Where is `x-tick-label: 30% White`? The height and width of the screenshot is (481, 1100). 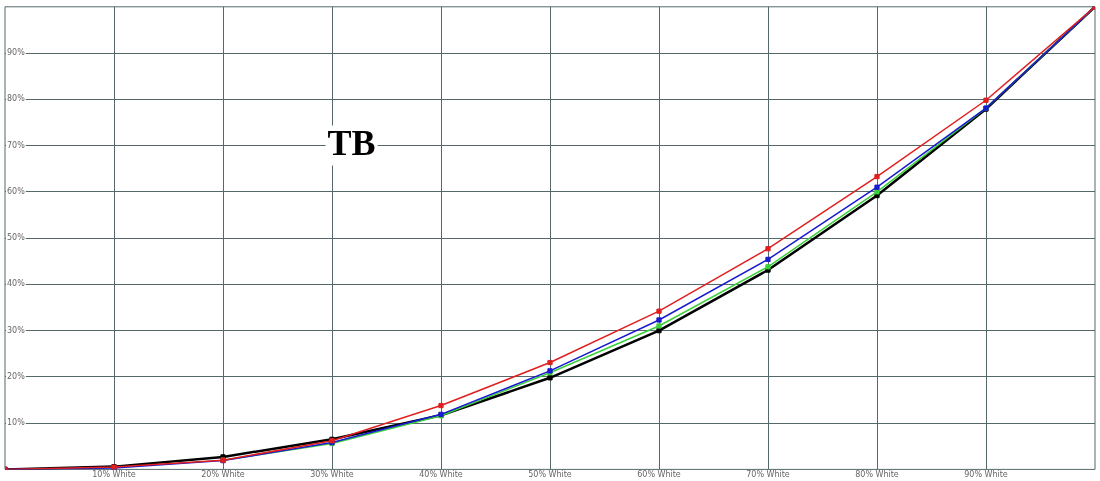 x-tick-label: 30% White is located at coordinates (332, 475).